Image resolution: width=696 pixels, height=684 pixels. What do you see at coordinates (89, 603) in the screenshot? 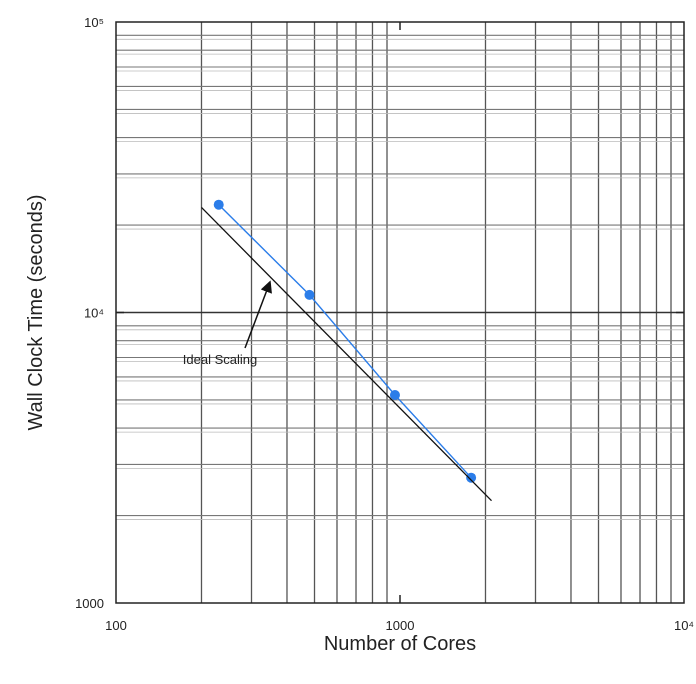
I see `y-tick-label: 1000` at bounding box center [89, 603].